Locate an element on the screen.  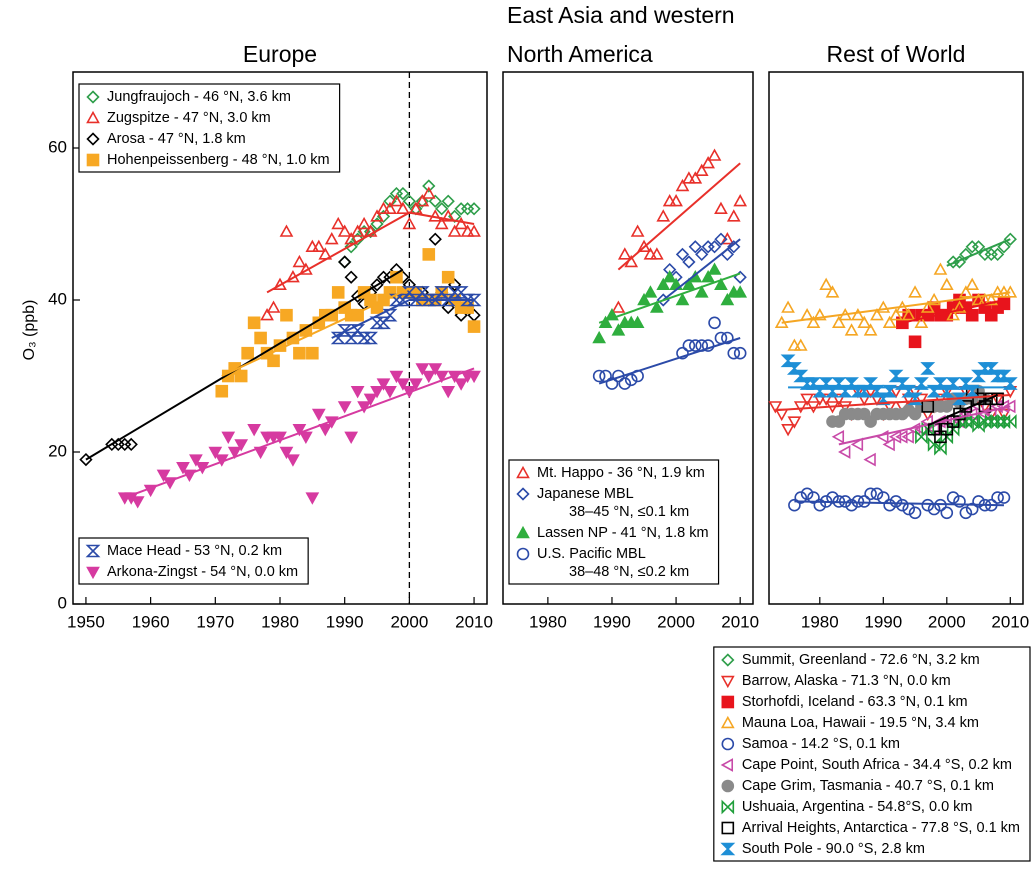
y-tick-label: 40 is located at coordinates (57, 298).